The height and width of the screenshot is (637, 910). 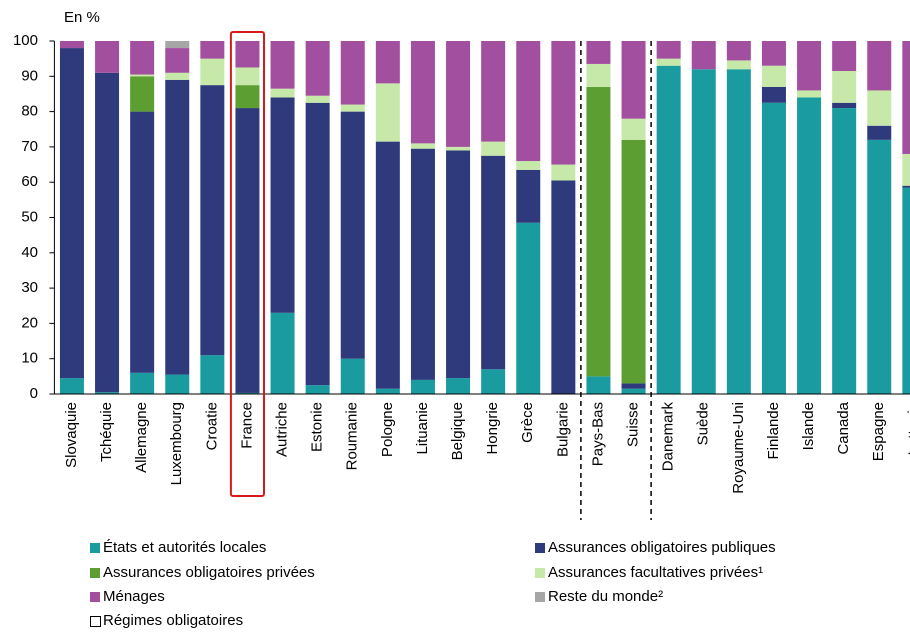 I want to click on x-tick-label: Suède, so click(x=703, y=423).